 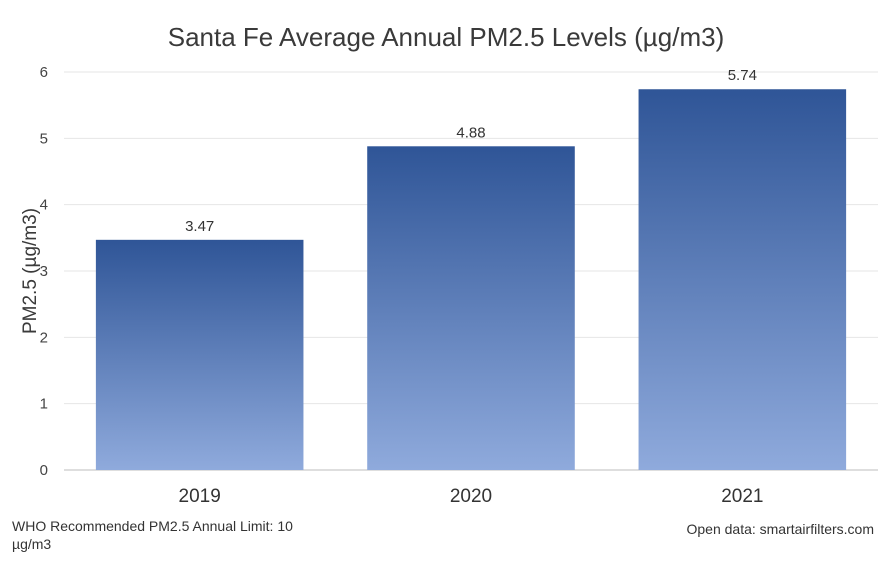 I want to click on x-tick-label-2021: 2021, so click(x=742, y=496).